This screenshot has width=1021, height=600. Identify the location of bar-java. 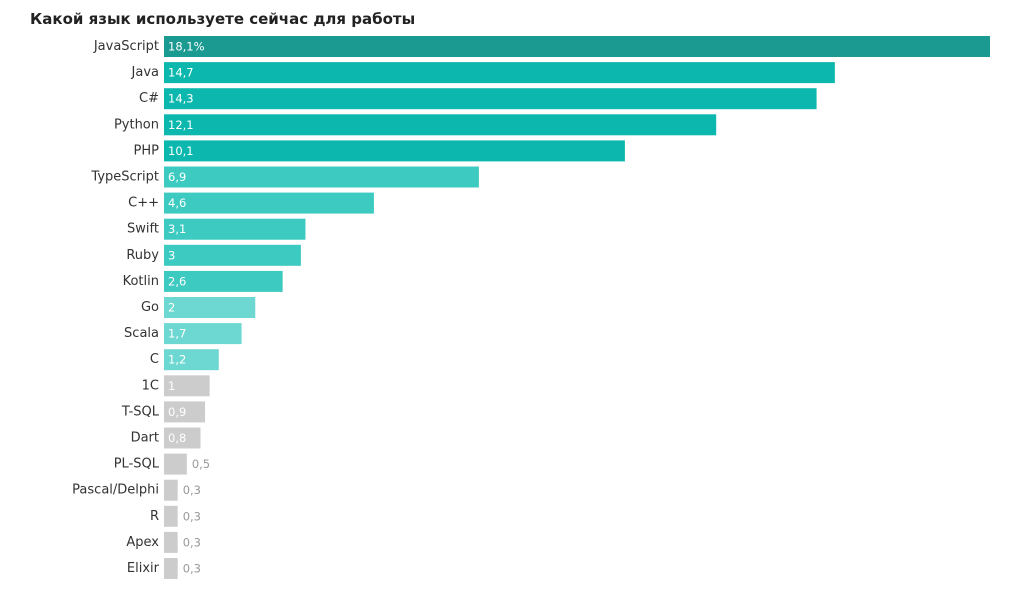
(499, 73).